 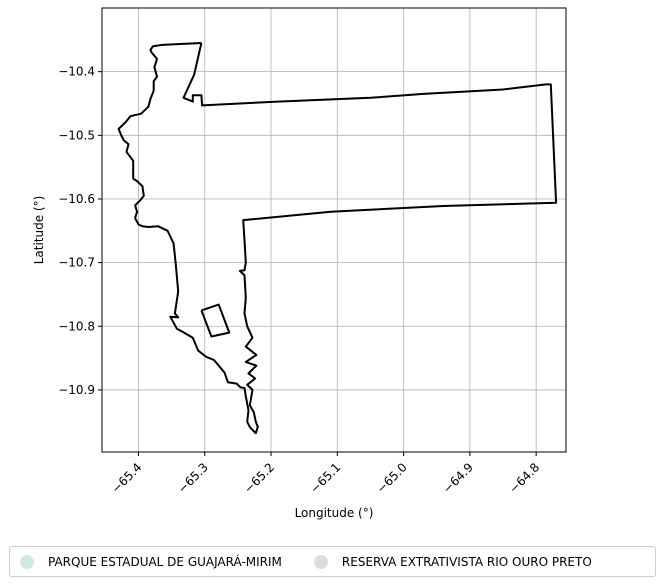 I want to click on x-tick-label: −65.2, so click(x=259, y=478).